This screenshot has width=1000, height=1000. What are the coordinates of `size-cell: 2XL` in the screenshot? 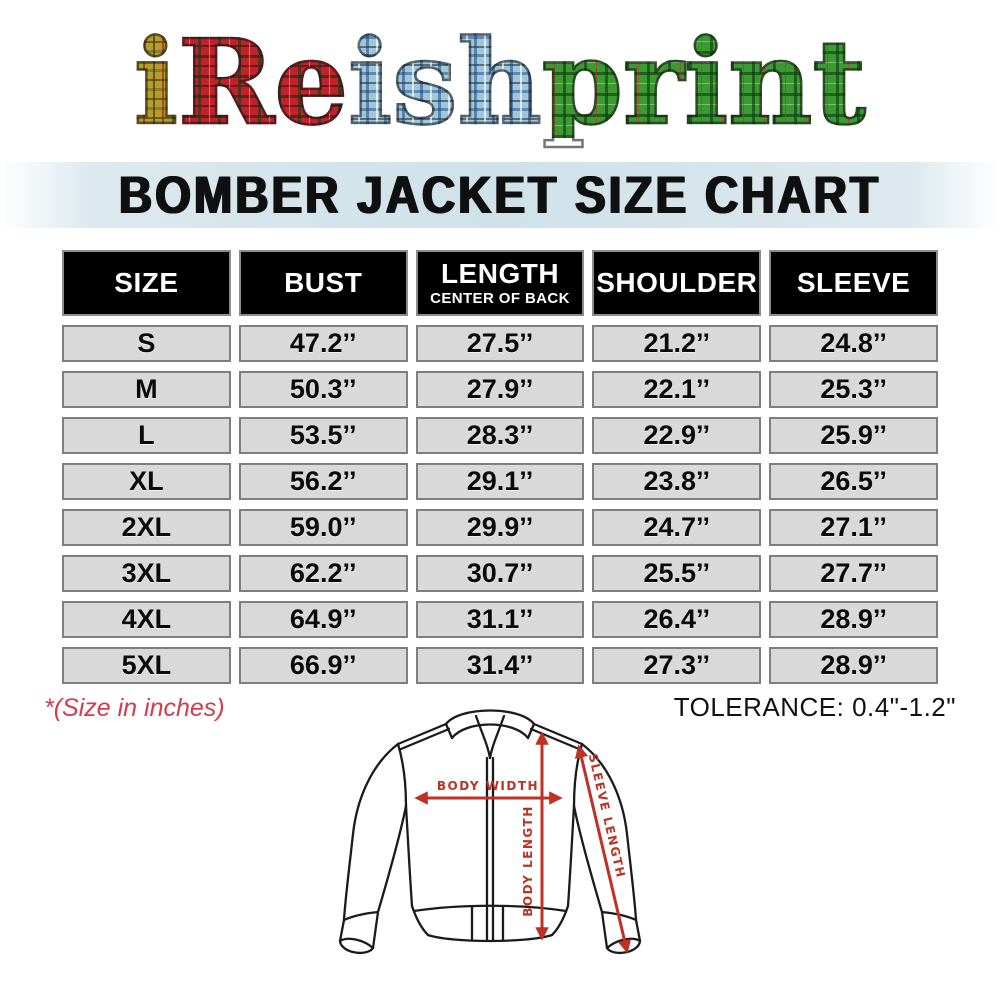 It's located at (146, 527).